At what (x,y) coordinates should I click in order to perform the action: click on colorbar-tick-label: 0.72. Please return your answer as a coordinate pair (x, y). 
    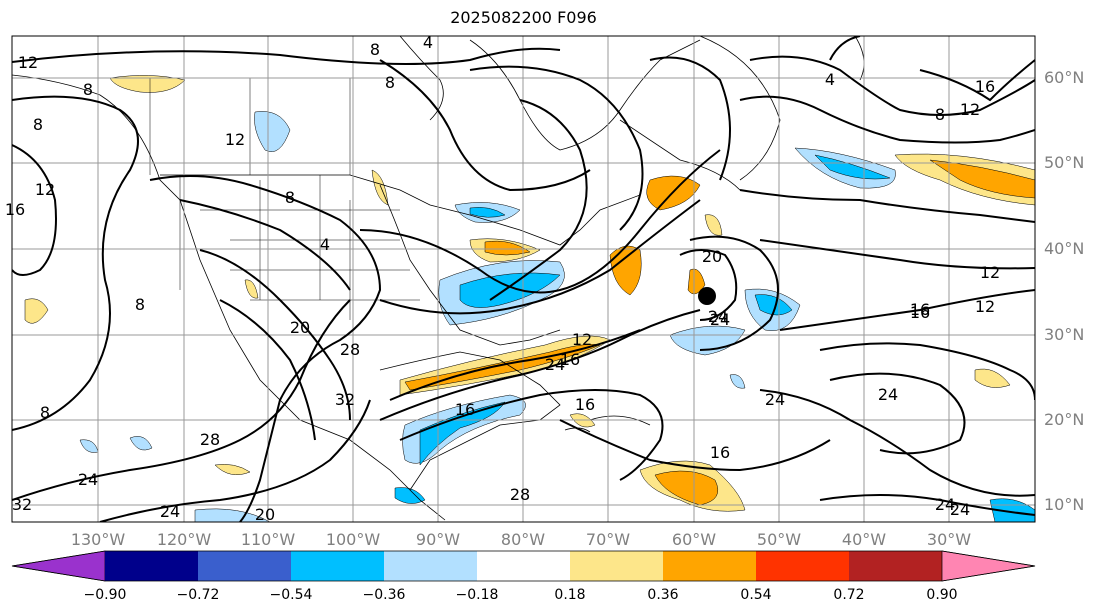
    Looking at the image, I should click on (849, 595).